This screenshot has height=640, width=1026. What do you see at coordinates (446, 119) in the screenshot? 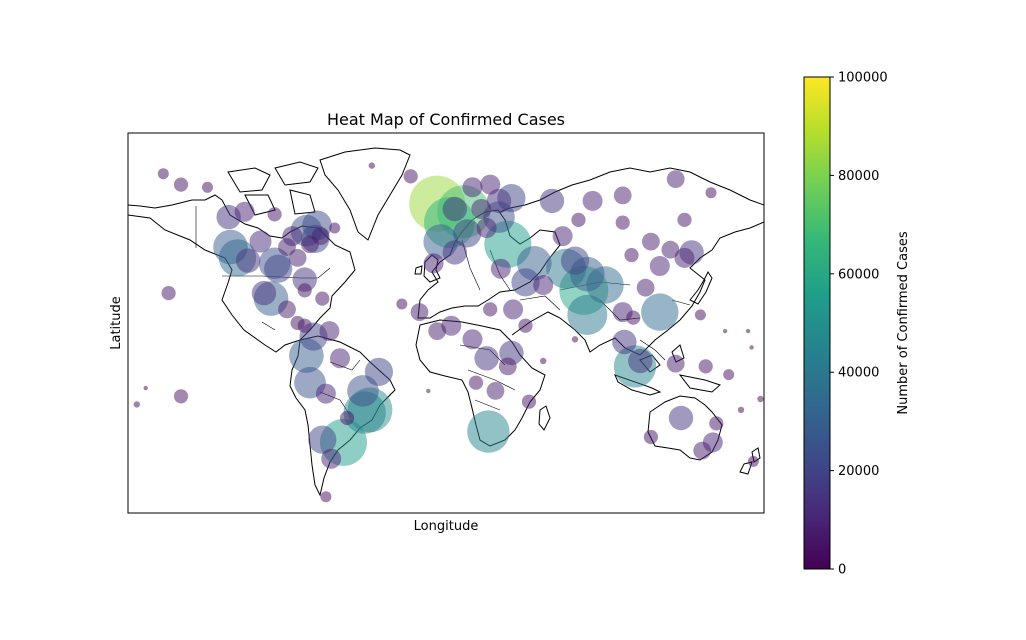
I see `chart-title: Heat Map of Confirmed Cases` at bounding box center [446, 119].